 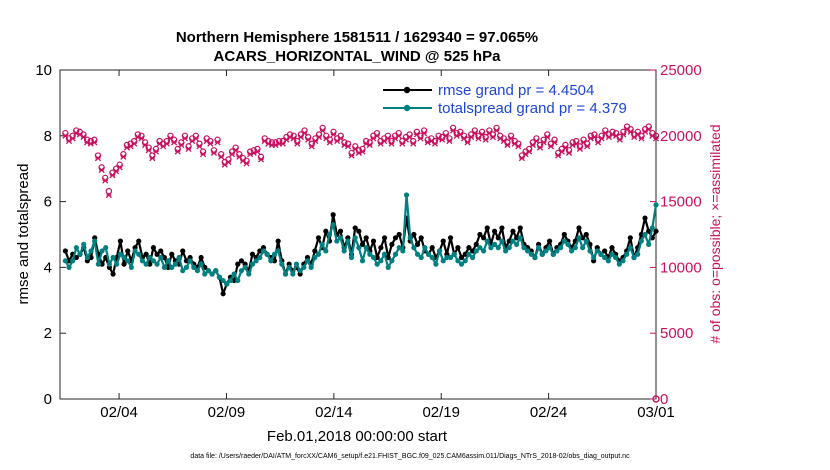 What do you see at coordinates (532, 108) in the screenshot?
I see `legend-spread-label: totalspread grand pr = 4.379` at bounding box center [532, 108].